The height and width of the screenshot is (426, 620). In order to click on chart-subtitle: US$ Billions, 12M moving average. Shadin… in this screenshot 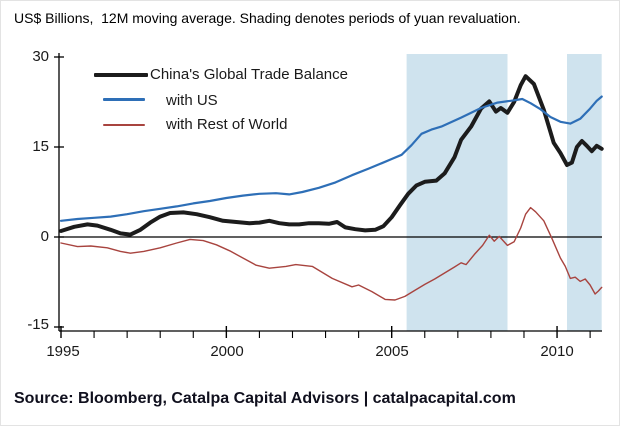, I will do `click(267, 18)`.